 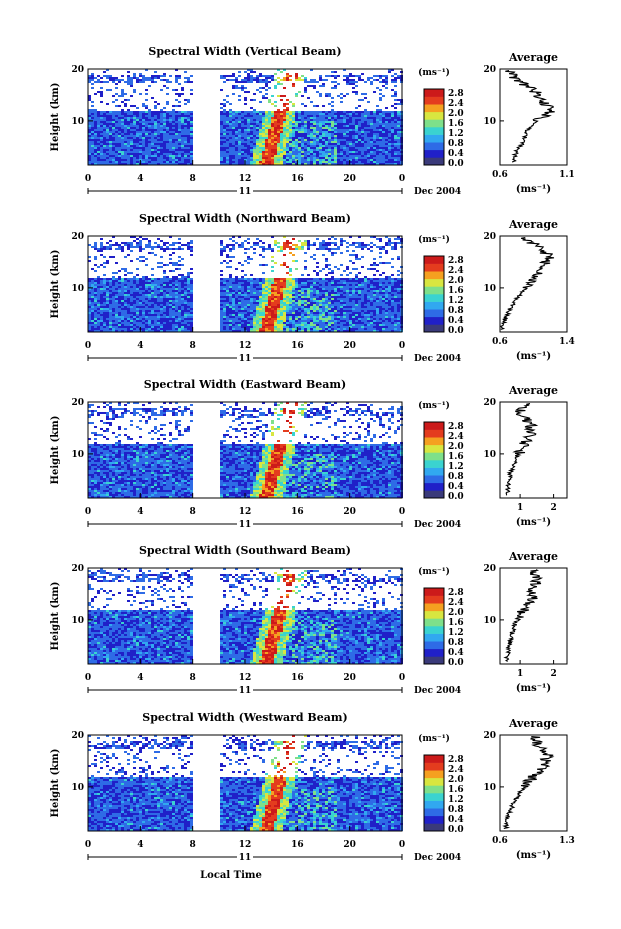 I want to click on avg-x-tick-label: 2, so click(x=553, y=508).